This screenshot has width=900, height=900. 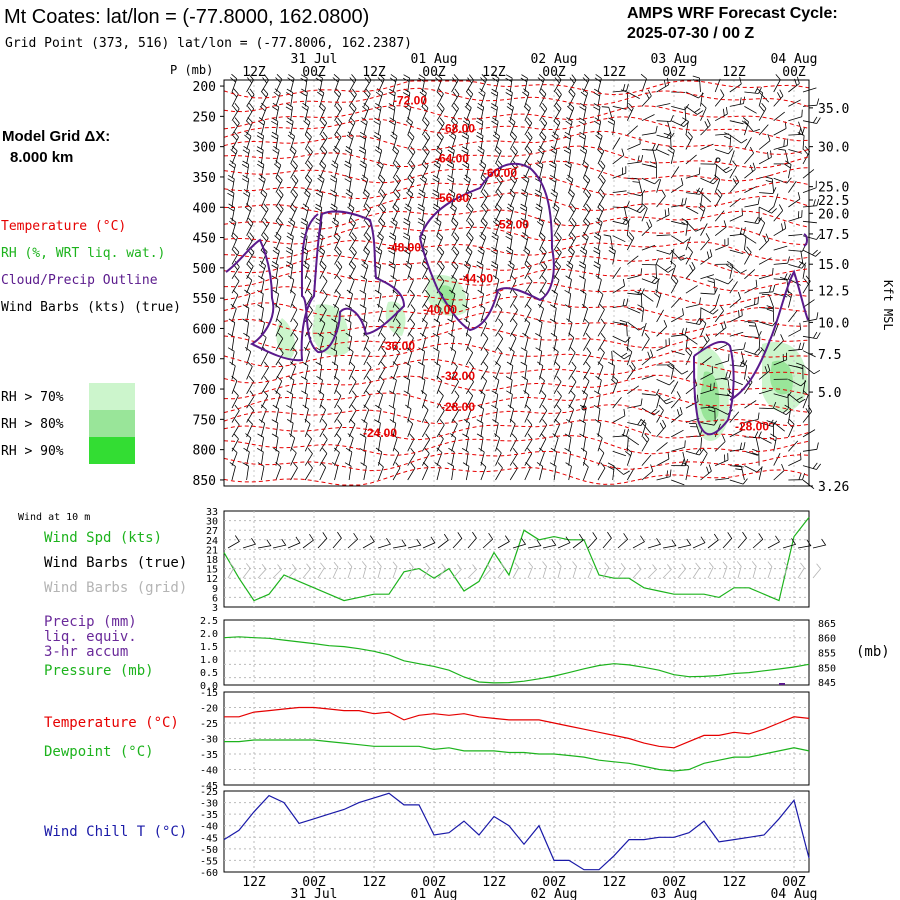 What do you see at coordinates (204, 481) in the screenshot?
I see `pressure-tick-label: 850` at bounding box center [204, 481].